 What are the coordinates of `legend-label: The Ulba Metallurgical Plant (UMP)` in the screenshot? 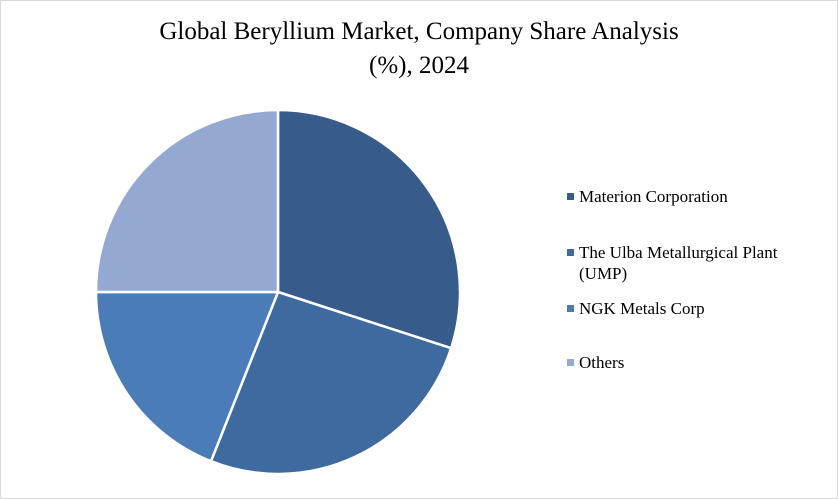 It's located at (678, 263).